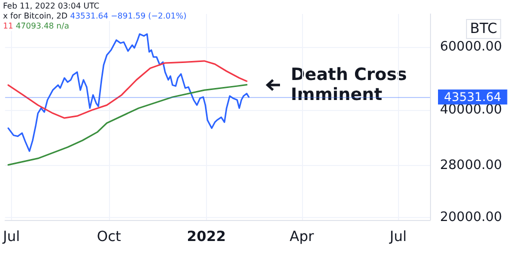  Describe the element at coordinates (128, 16) in the screenshot. I see `annotation: 43531.64 −891.59 (−2.01%)` at that location.